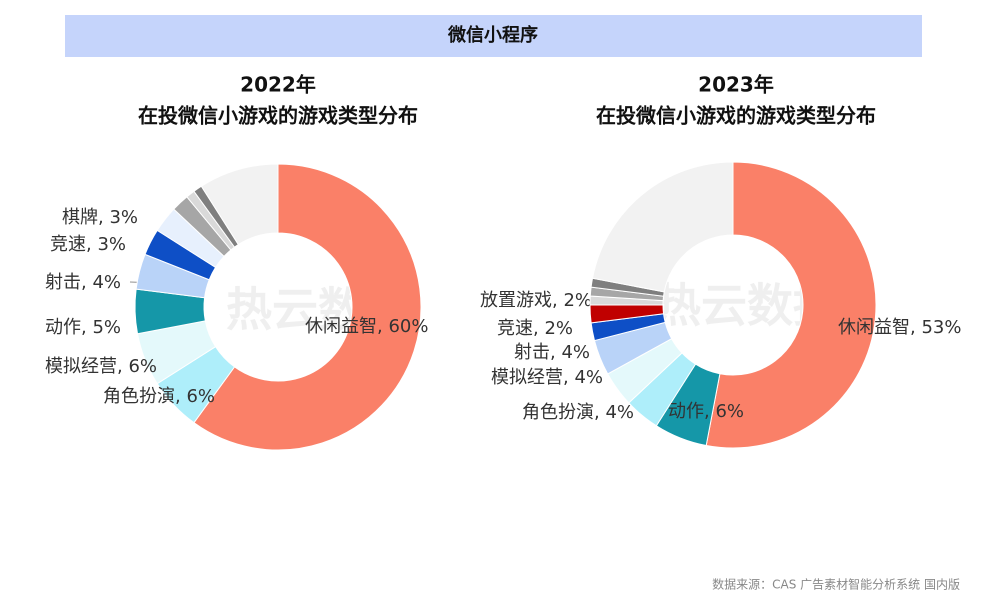  I want to click on data-label: 竞速, 3%, so click(88, 244).